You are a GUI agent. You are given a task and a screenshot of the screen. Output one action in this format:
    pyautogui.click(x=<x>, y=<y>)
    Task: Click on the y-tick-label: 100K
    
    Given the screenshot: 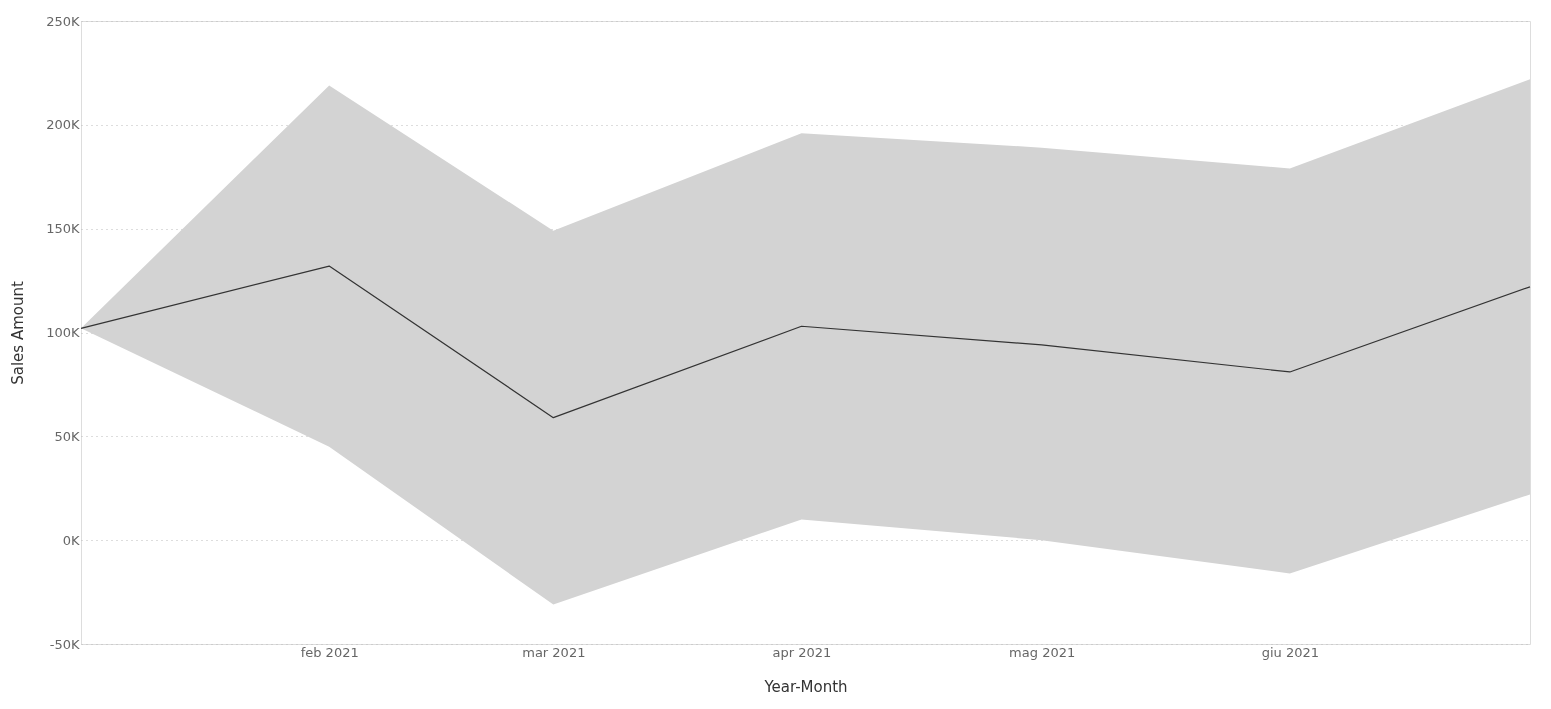 What is the action you would take?
    pyautogui.click(x=63, y=332)
    